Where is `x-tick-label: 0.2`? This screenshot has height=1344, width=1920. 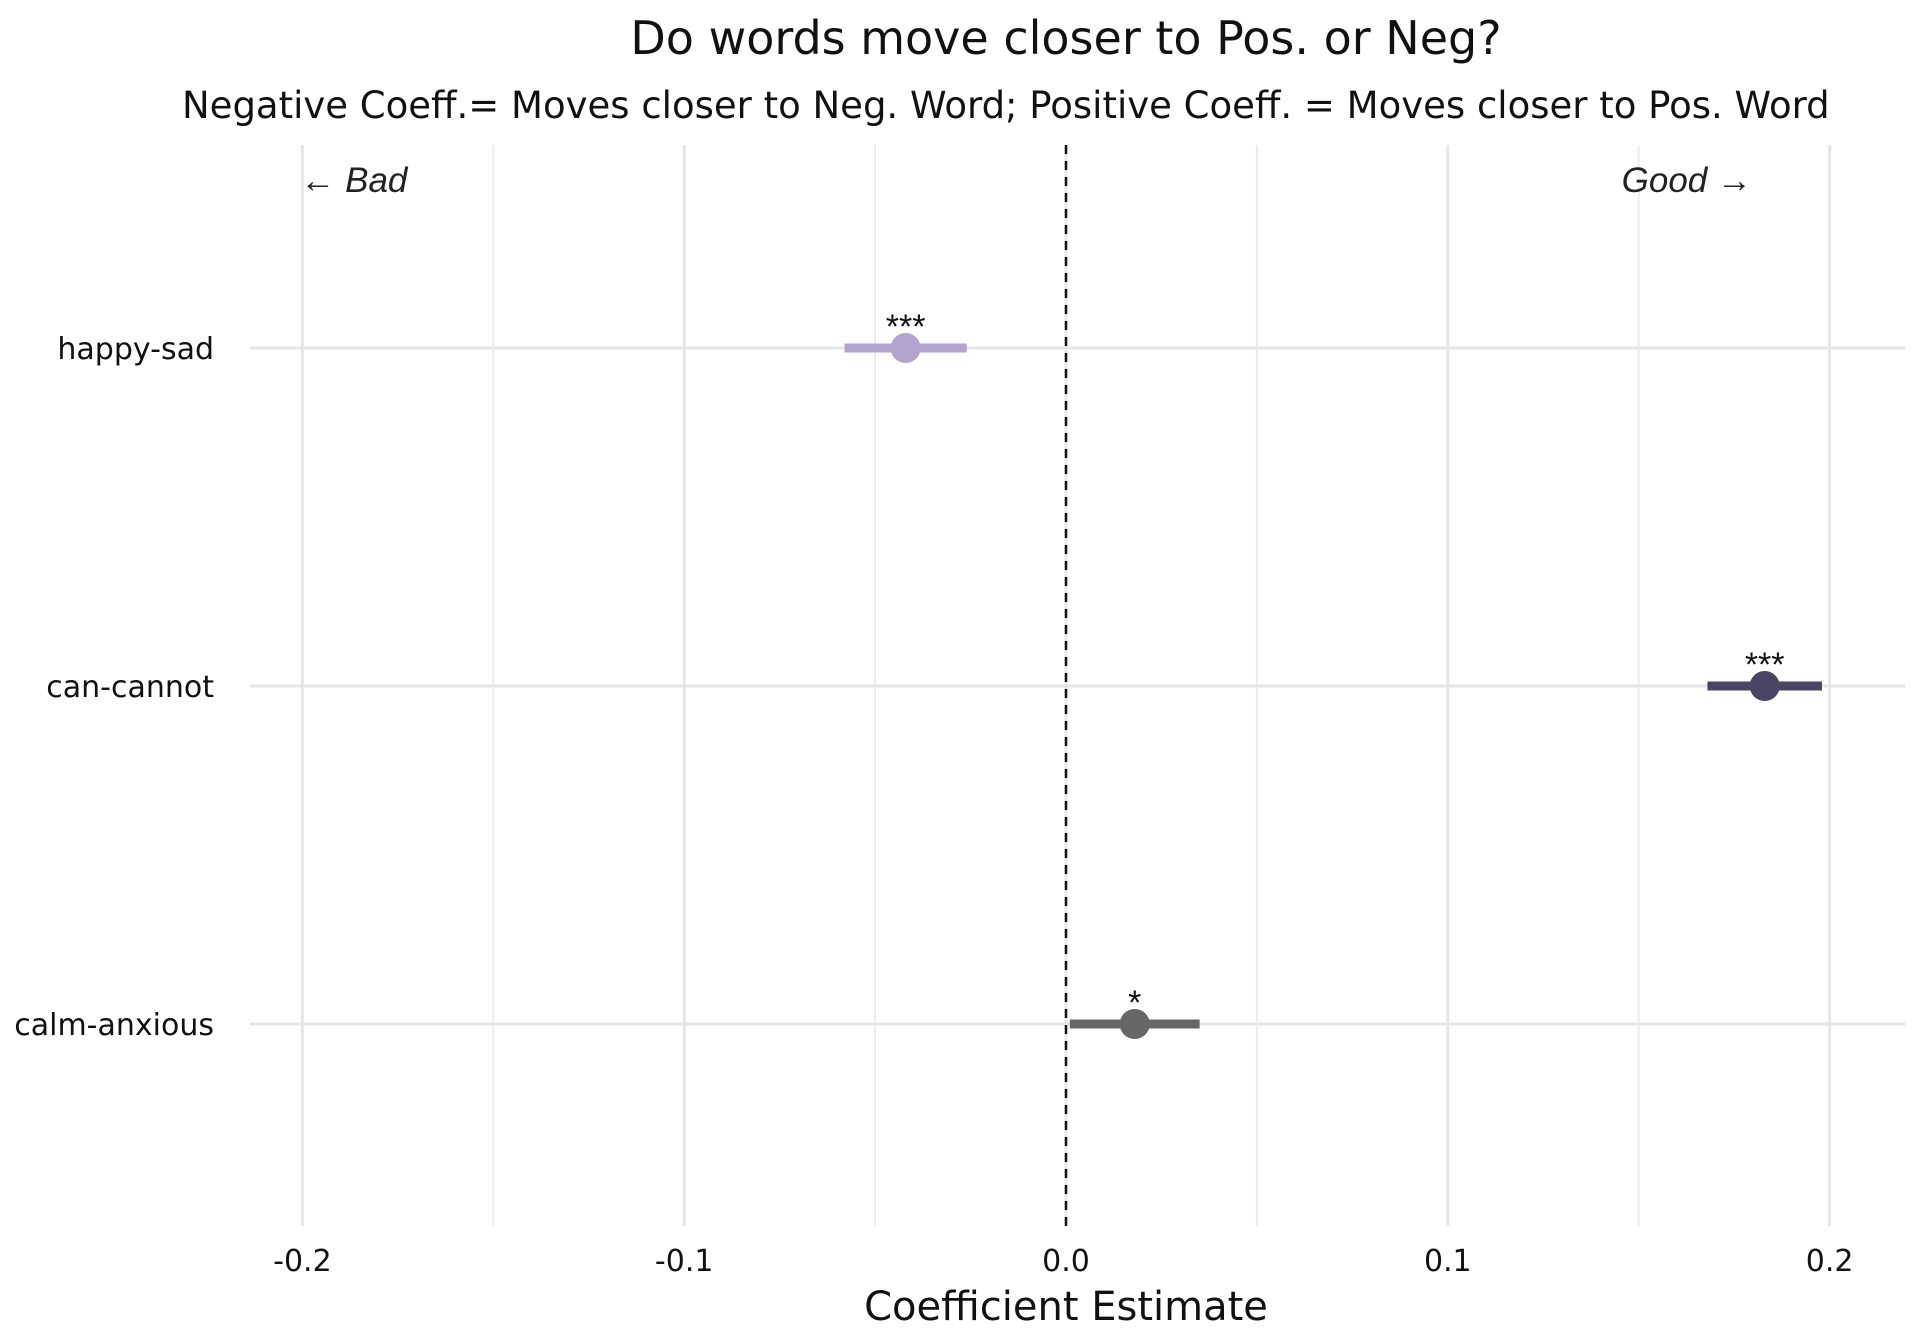
x-tick-label: 0.2 is located at coordinates (1830, 1261).